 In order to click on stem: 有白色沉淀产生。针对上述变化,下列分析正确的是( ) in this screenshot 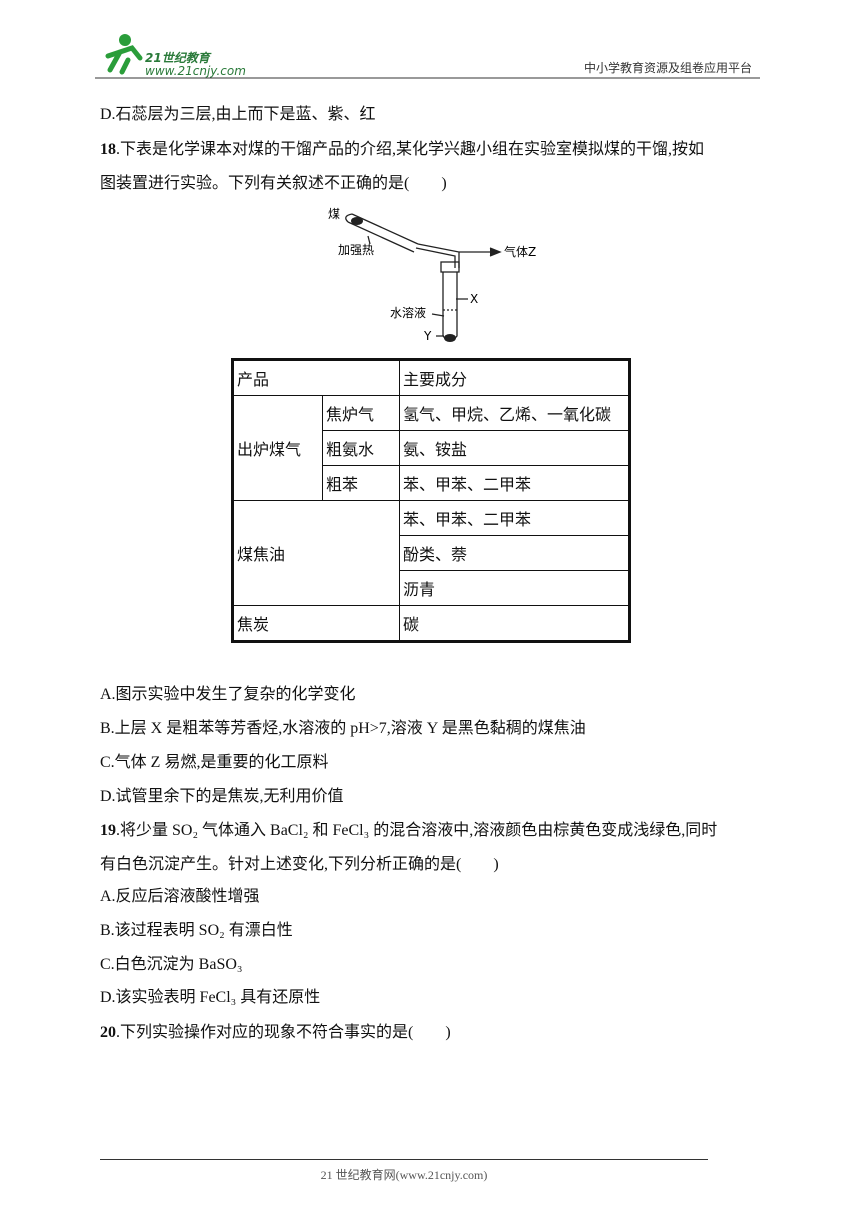, I will do `click(299, 864)`.